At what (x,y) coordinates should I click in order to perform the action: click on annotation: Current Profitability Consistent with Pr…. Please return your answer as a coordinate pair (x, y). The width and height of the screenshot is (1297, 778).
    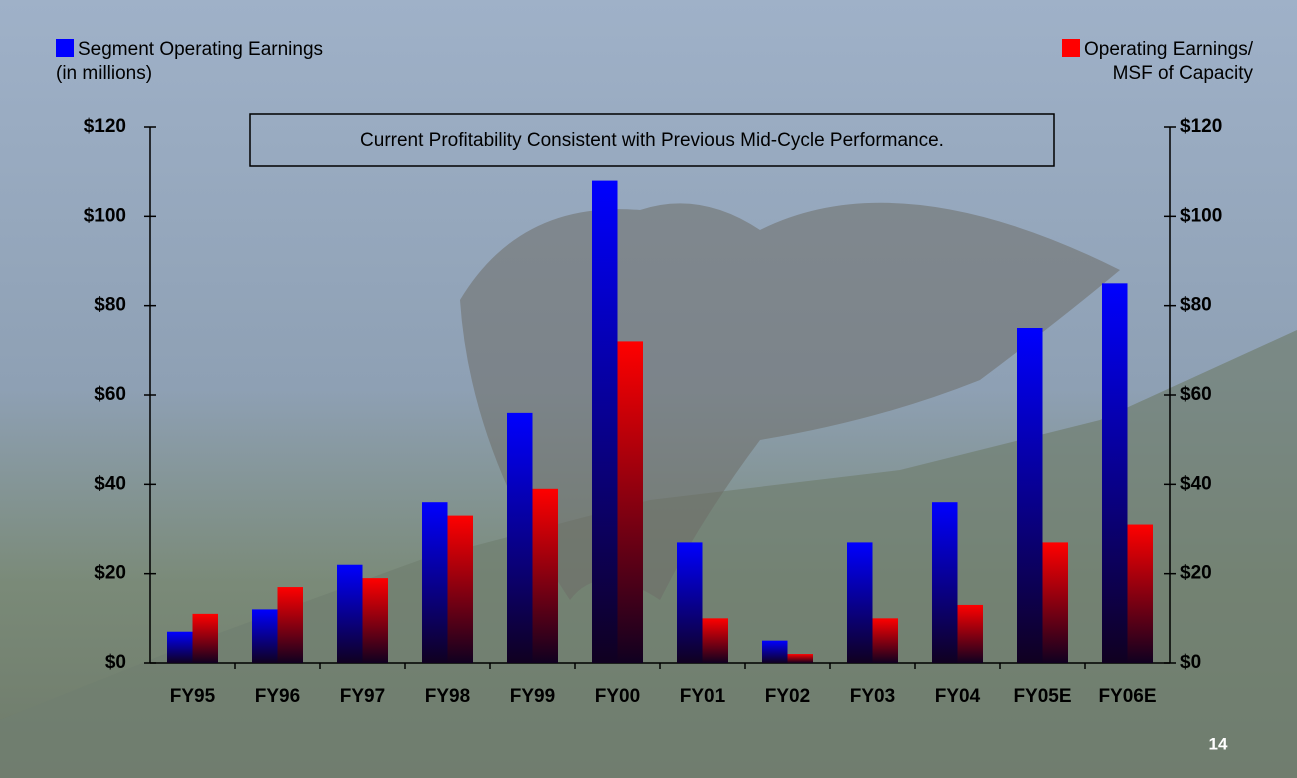
    Looking at the image, I should click on (652, 140).